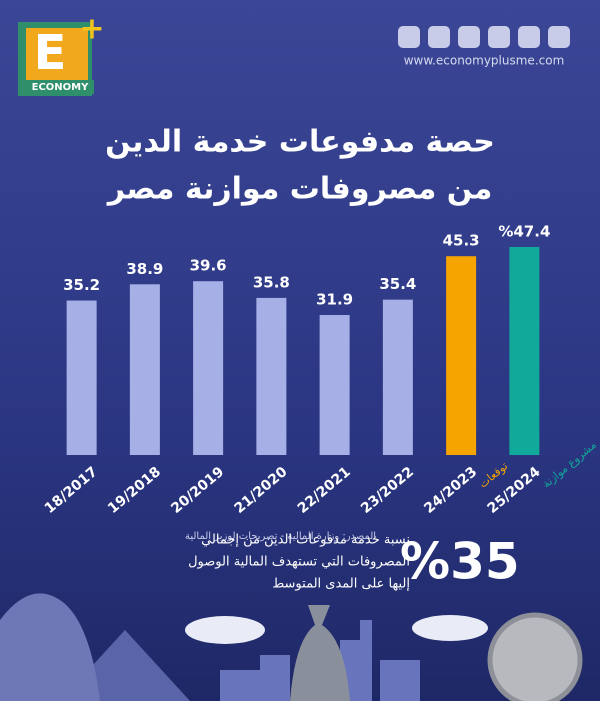  What do you see at coordinates (524, 232) in the screenshot?
I see `value-label: %47.4` at bounding box center [524, 232].